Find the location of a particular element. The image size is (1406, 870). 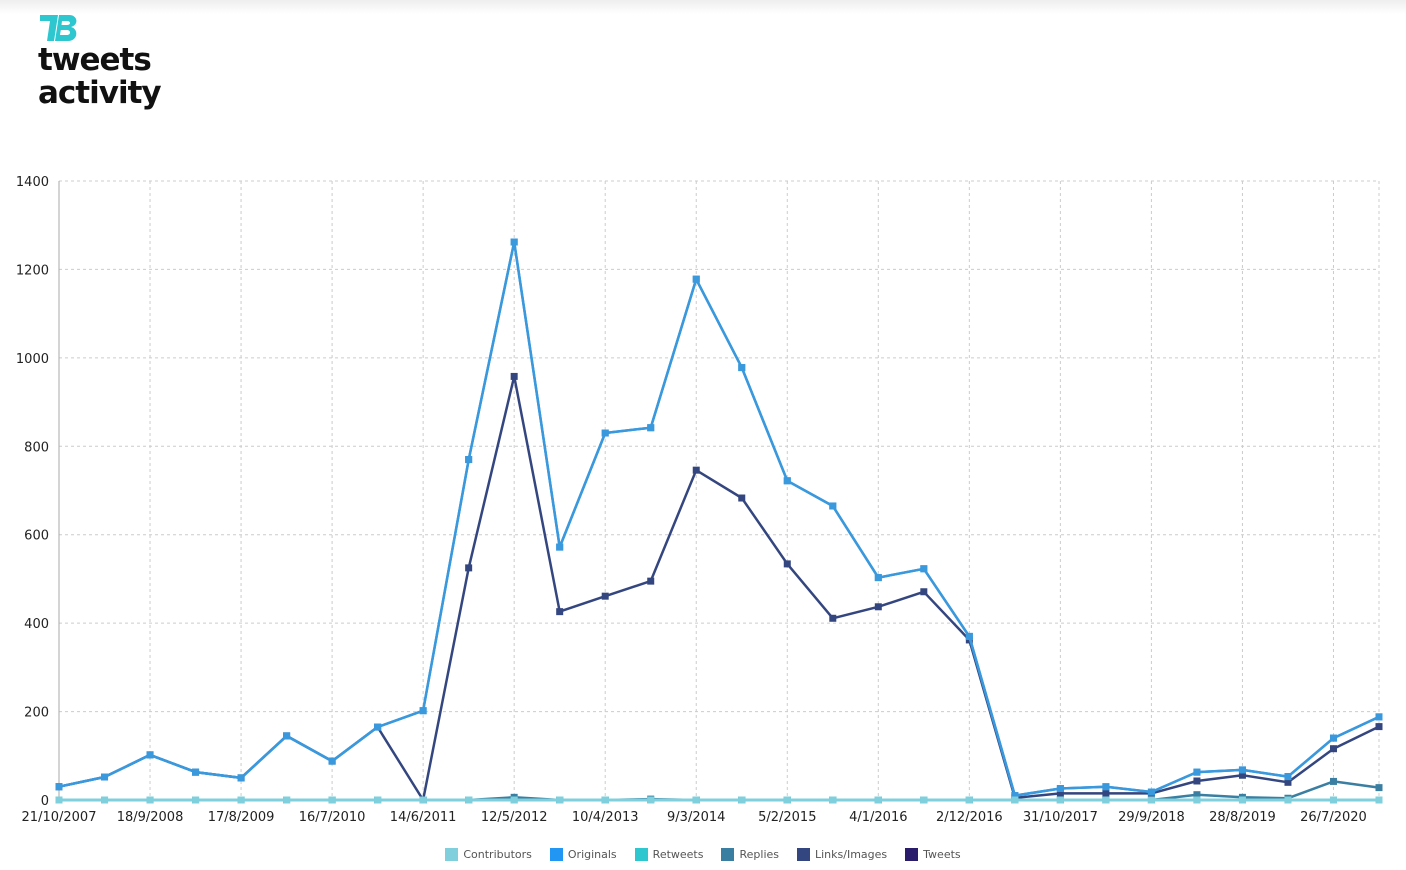

x-tick-label: 17/8/2009 is located at coordinates (241, 817).